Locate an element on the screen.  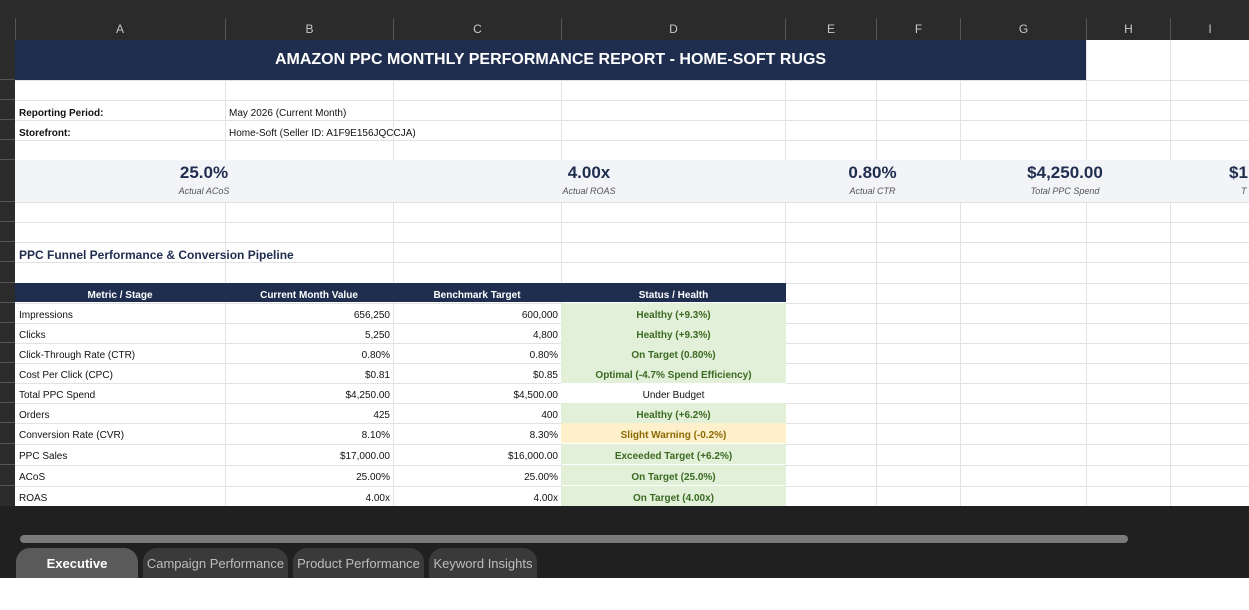
select-all-corner is located at coordinates (8, 29).